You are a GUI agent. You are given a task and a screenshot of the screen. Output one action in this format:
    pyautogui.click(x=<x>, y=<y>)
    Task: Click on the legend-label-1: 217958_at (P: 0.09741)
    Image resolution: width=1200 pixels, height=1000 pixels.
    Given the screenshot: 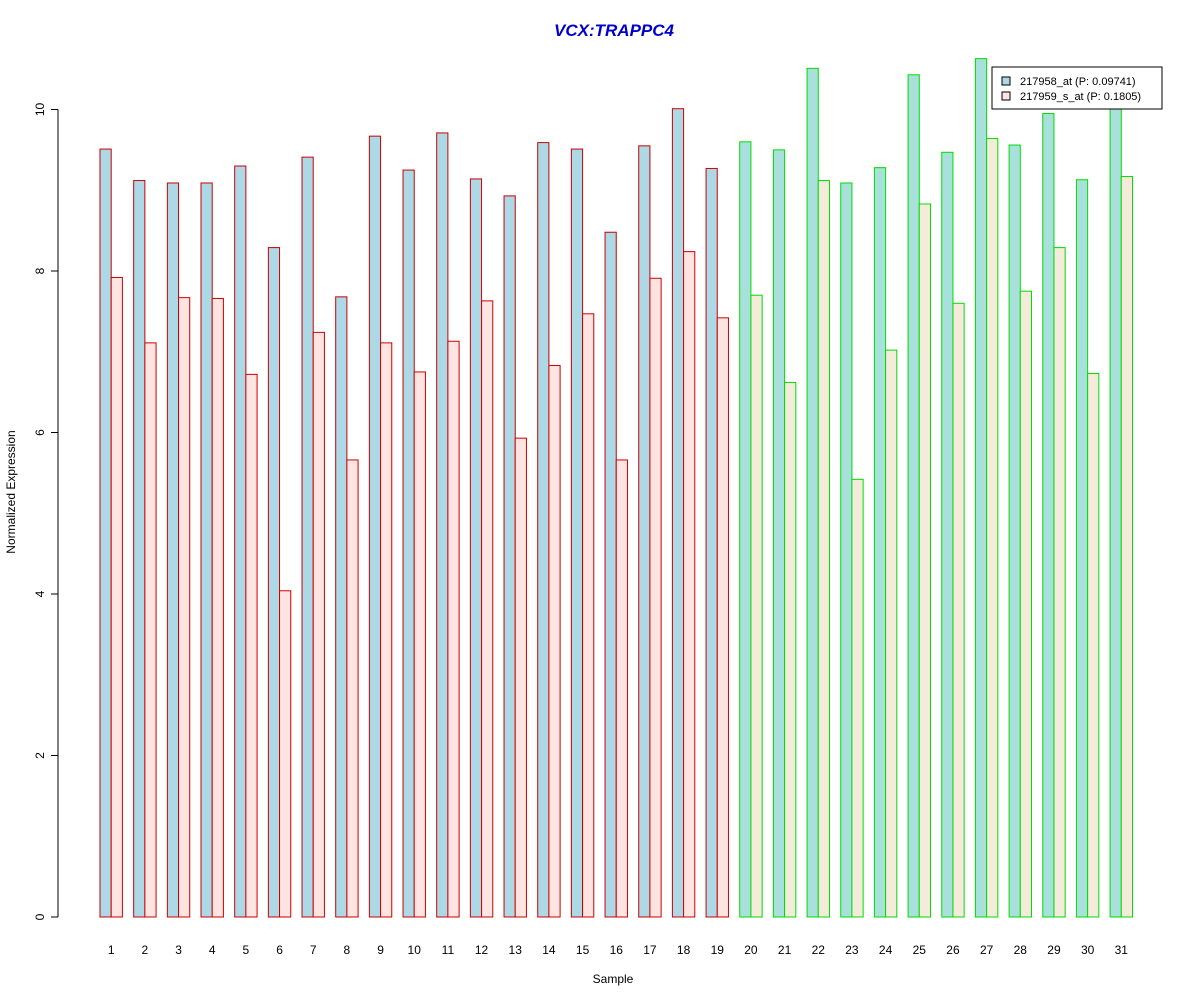 What is the action you would take?
    pyautogui.click(x=1078, y=82)
    